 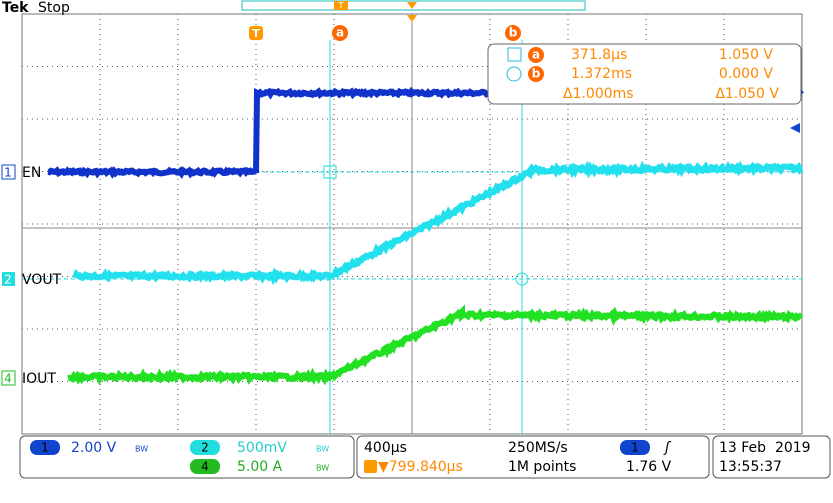 What do you see at coordinates (31, 173) in the screenshot?
I see `ch1-label: EN` at bounding box center [31, 173].